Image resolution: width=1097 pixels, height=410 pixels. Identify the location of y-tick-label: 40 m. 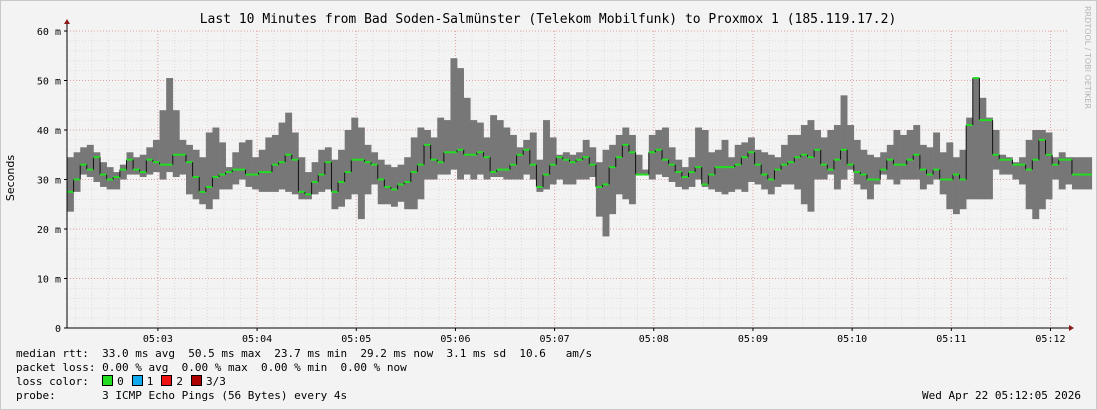
(49, 131).